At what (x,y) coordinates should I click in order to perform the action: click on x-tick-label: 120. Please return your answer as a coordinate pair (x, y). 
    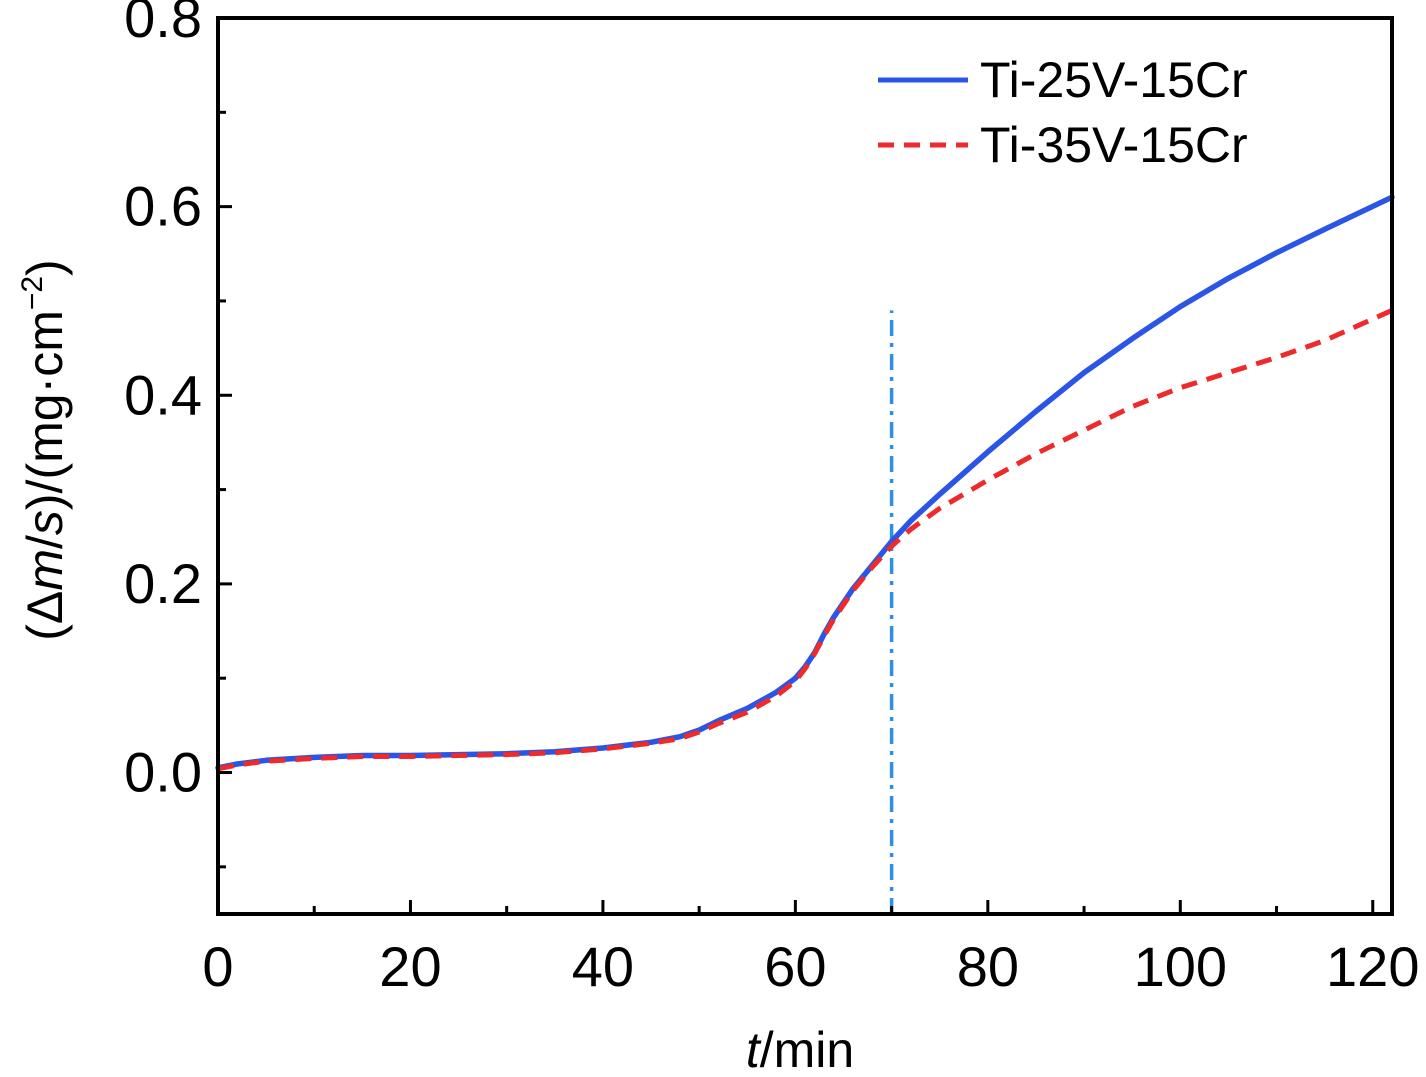
    Looking at the image, I should click on (1372, 966).